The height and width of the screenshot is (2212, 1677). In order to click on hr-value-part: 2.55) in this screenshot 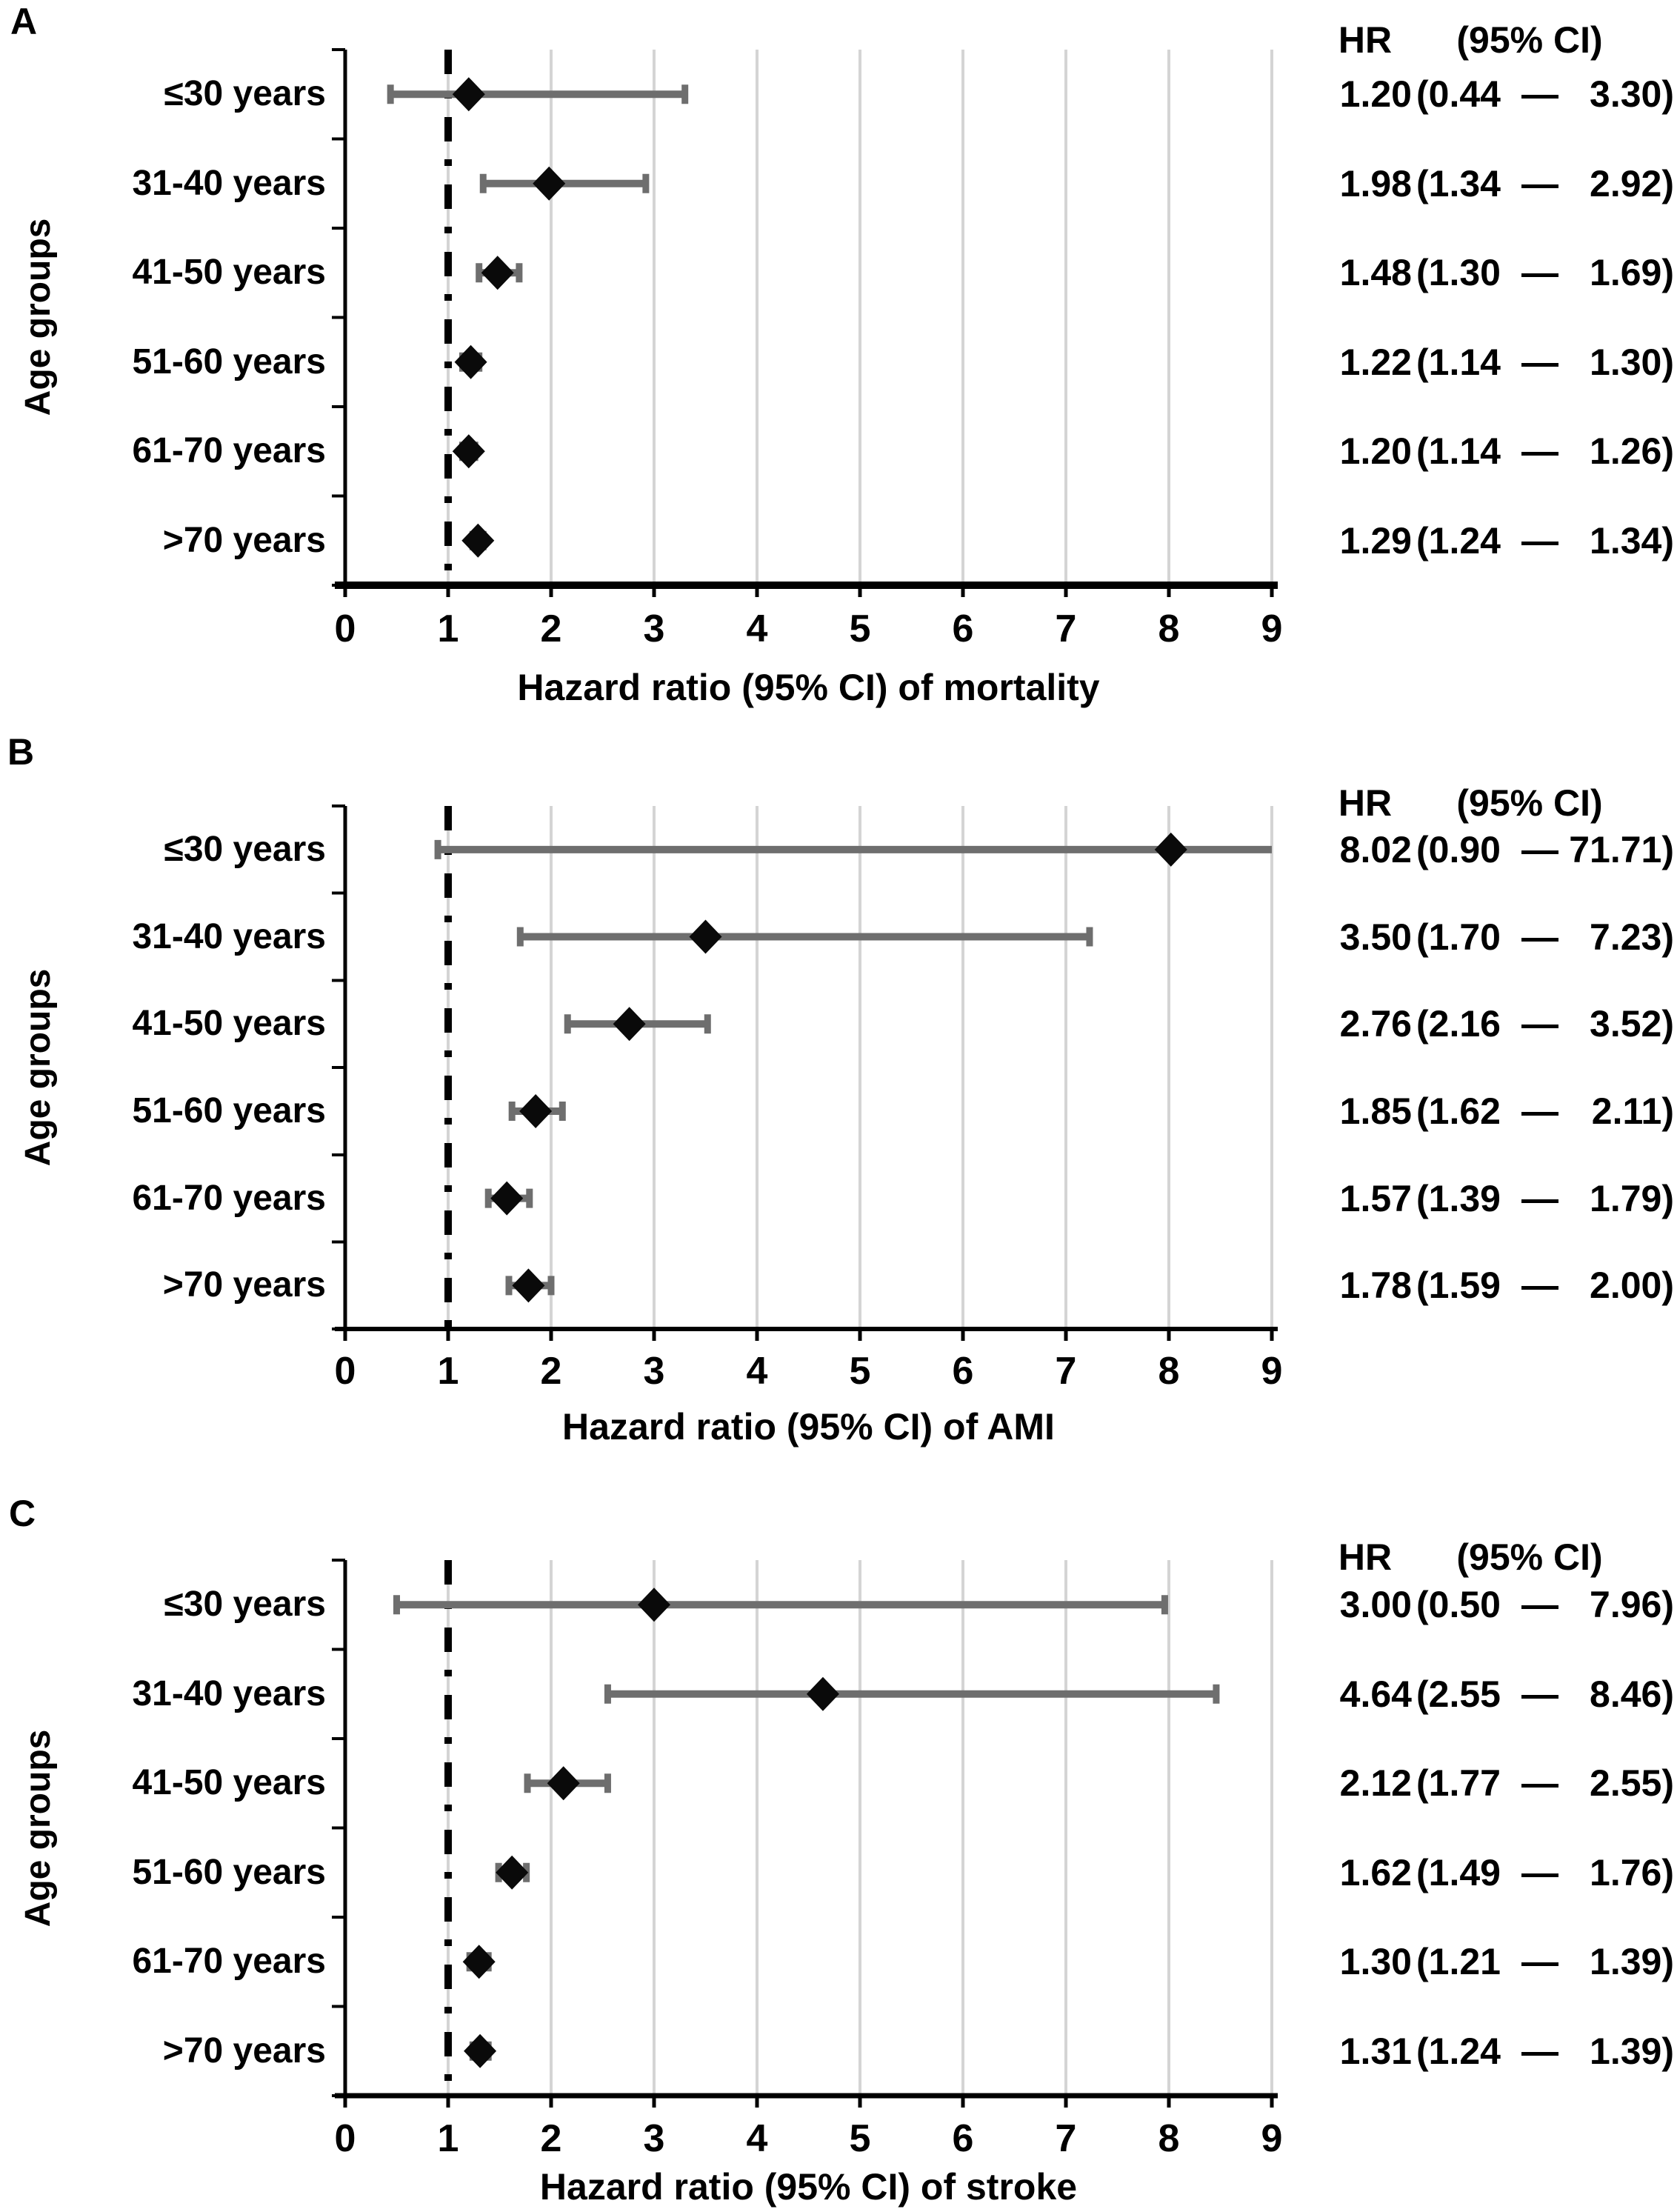, I will do `click(1632, 1783)`.